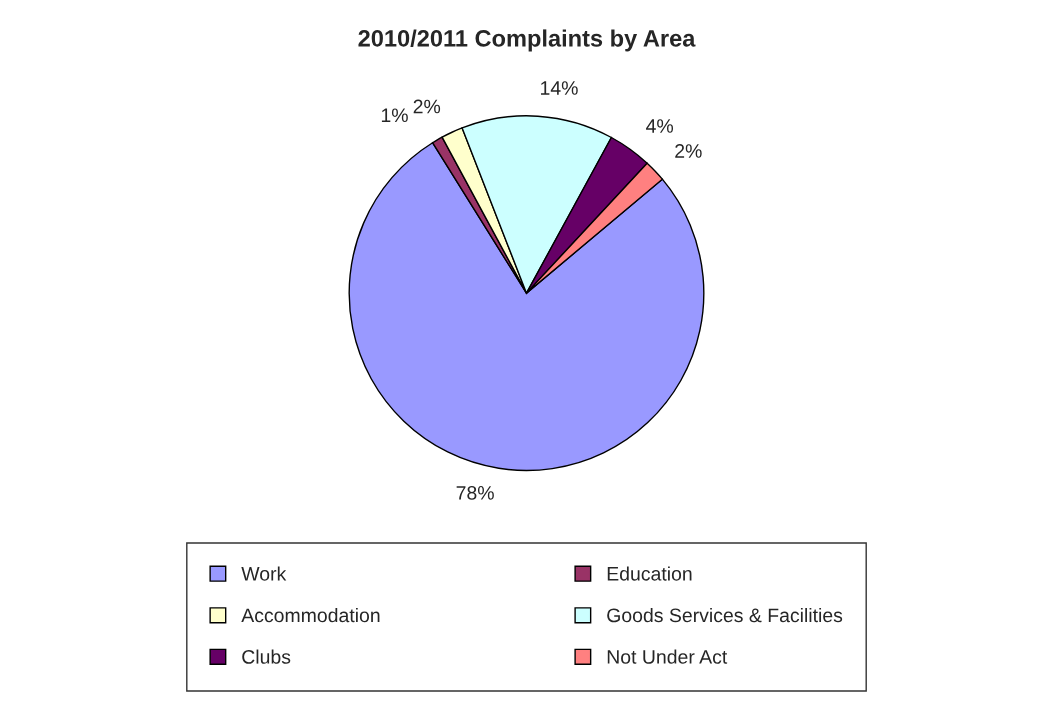  I want to click on legend-label: Clubs, so click(266, 656).